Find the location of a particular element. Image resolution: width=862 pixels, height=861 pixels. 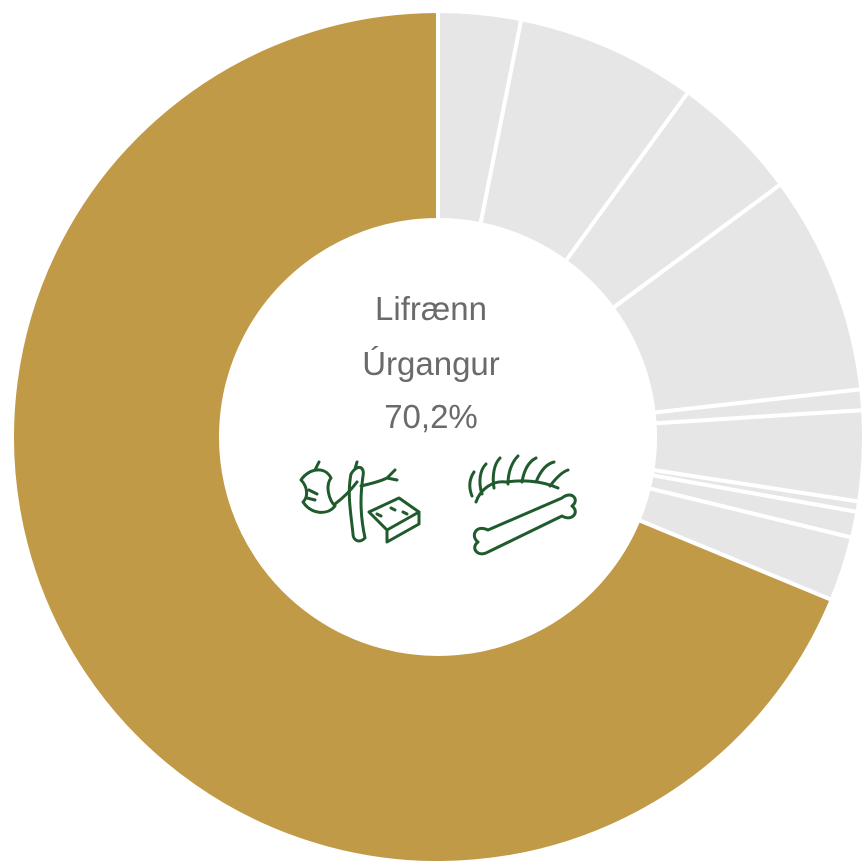

center-label-line2: Úrgangur is located at coordinates (431, 363).